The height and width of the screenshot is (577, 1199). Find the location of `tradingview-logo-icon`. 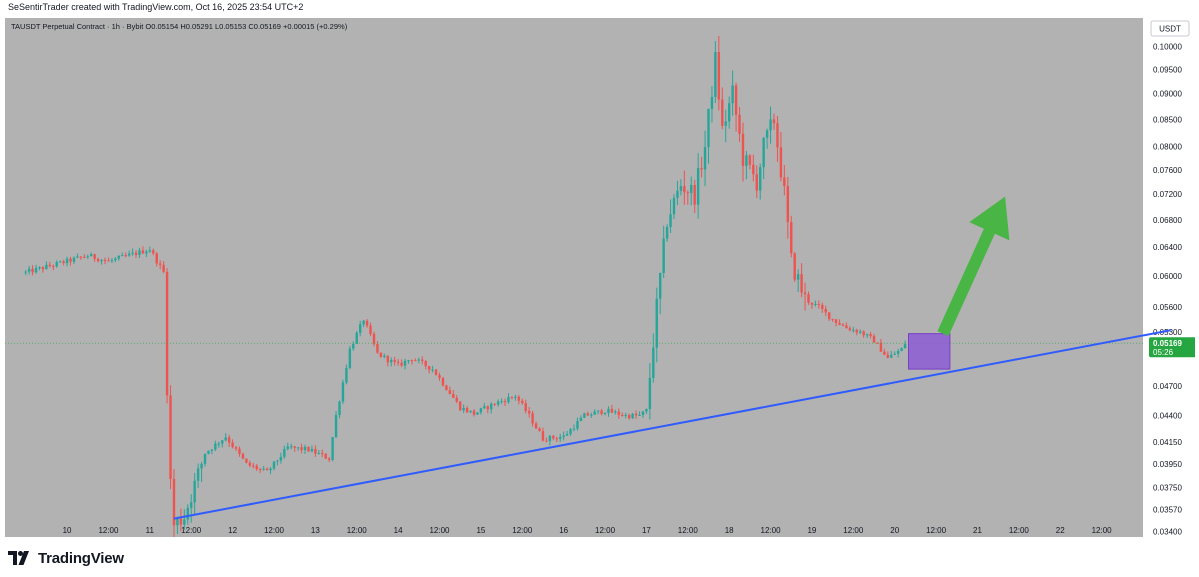

tradingview-logo-icon is located at coordinates (18, 558).